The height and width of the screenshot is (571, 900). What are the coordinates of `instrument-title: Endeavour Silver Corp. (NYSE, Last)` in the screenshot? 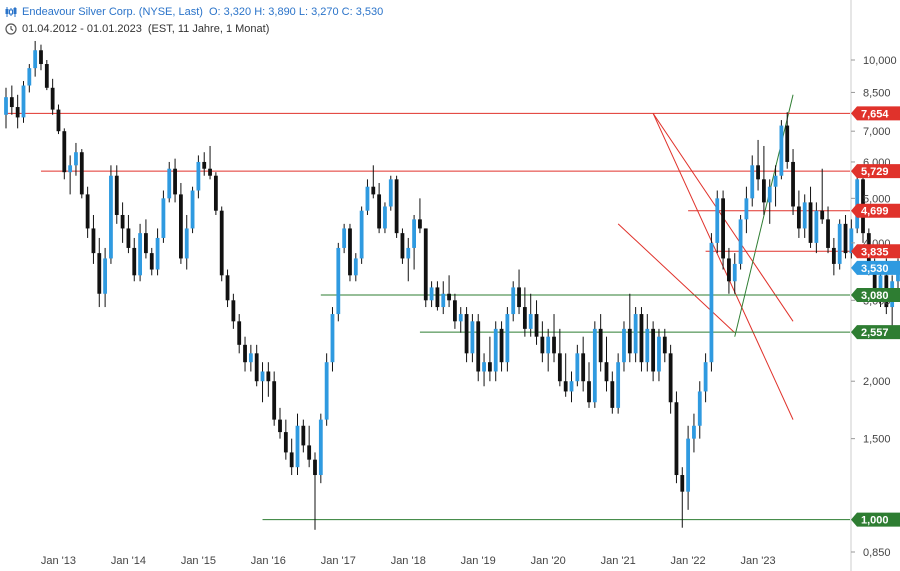 It's located at (112, 11).